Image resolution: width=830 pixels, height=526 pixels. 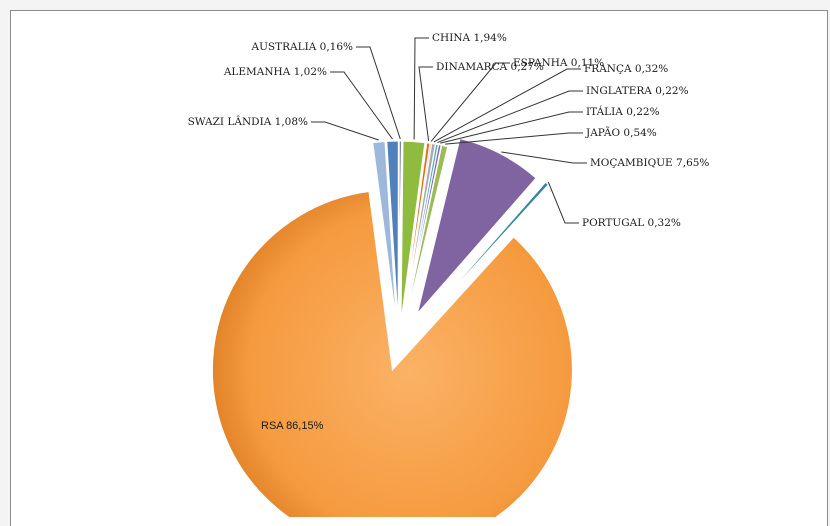 What do you see at coordinates (637, 91) in the screenshot?
I see `slice-label-inglatera: INGLATERA 0,22%` at bounding box center [637, 91].